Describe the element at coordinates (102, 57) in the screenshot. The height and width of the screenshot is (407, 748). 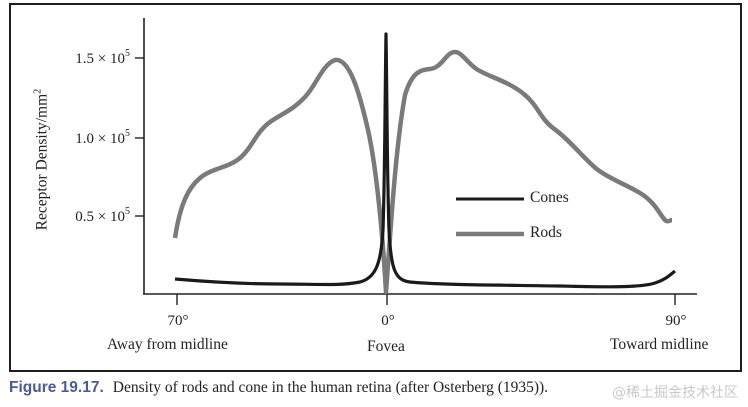
I see `y-tick-label: 1.5 × 10⁵` at that location.